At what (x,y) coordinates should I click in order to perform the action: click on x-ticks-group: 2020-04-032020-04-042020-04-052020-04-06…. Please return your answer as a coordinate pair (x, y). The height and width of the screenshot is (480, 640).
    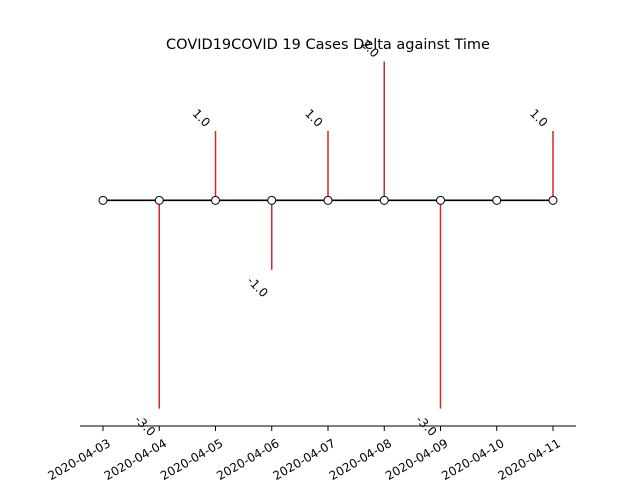
    Looking at the image, I should click on (304, 453).